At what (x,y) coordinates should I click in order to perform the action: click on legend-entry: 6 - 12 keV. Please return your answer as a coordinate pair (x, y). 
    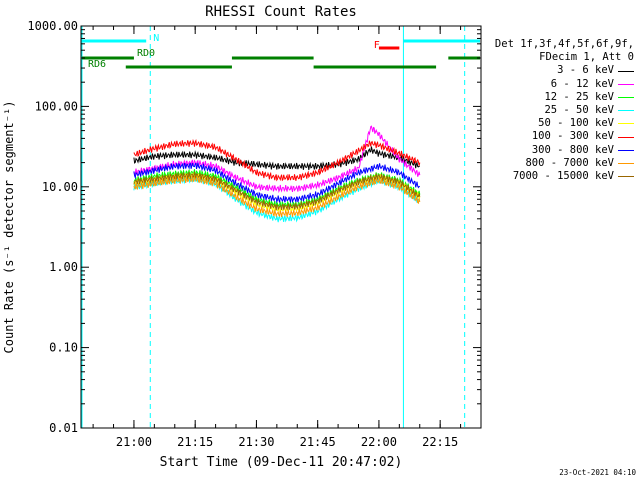
    Looking at the image, I should click on (559, 84).